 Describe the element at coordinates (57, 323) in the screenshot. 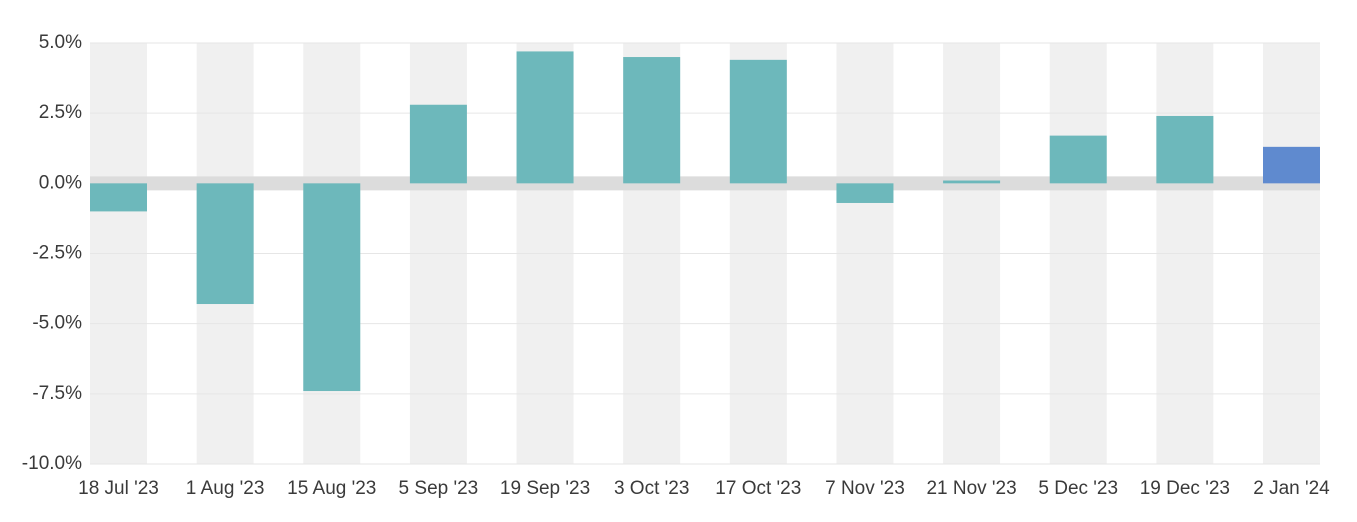

I see `y-tick-label: -5.0%` at that location.